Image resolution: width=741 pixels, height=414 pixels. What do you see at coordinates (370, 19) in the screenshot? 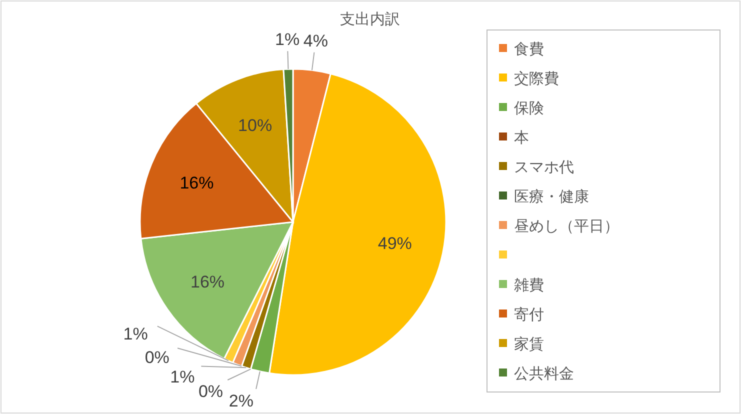
I see `chart-title: 支出内訳` at bounding box center [370, 19].